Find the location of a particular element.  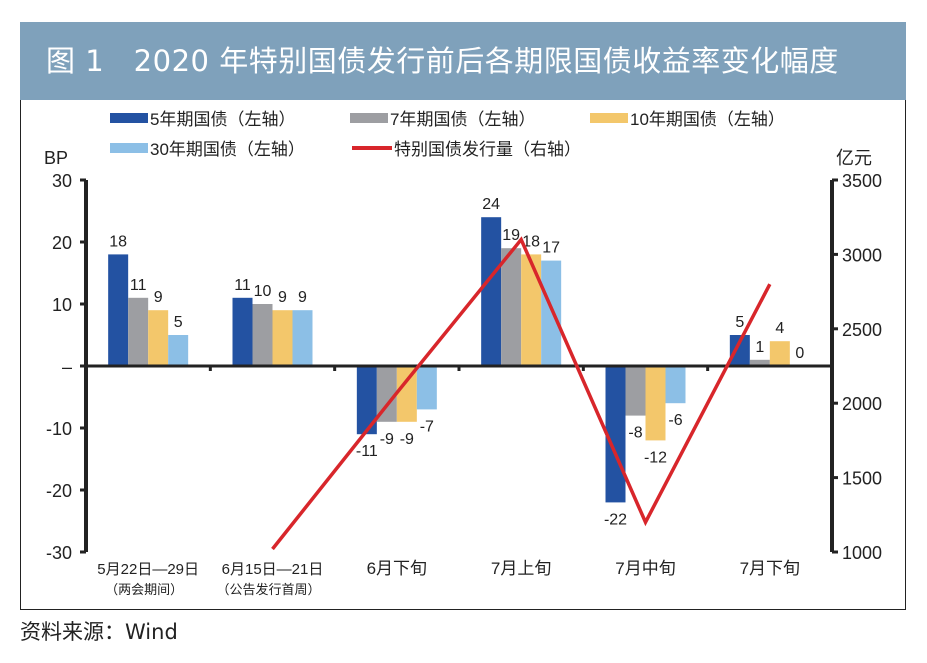

data-label: 17 is located at coordinates (551, 248).